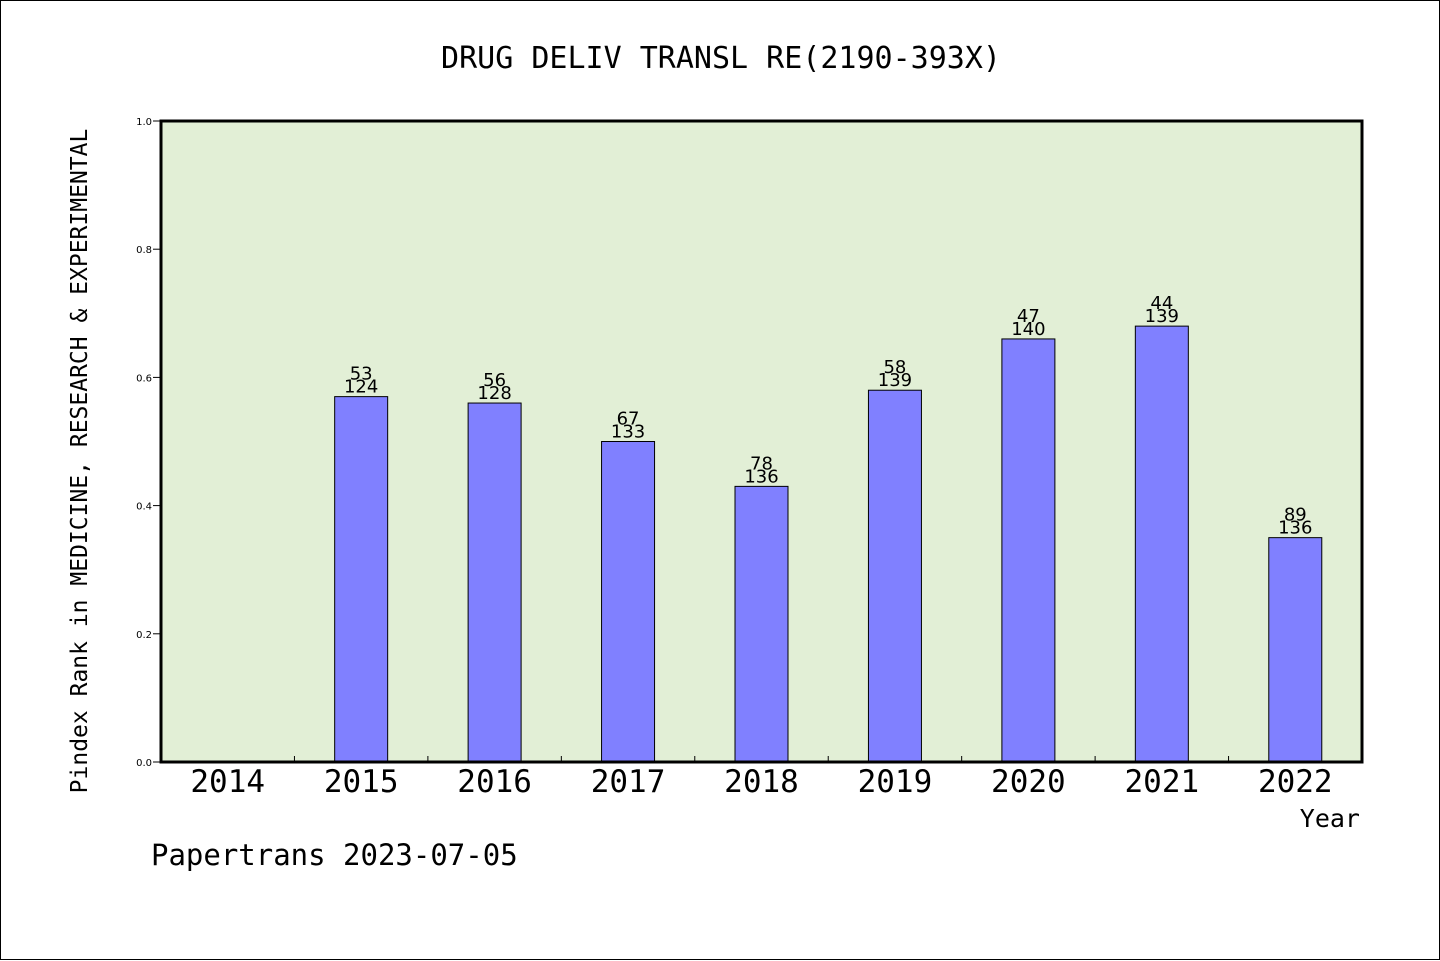 The image size is (1440, 961). I want to click on y-tick-label: 1.0, so click(144, 122).